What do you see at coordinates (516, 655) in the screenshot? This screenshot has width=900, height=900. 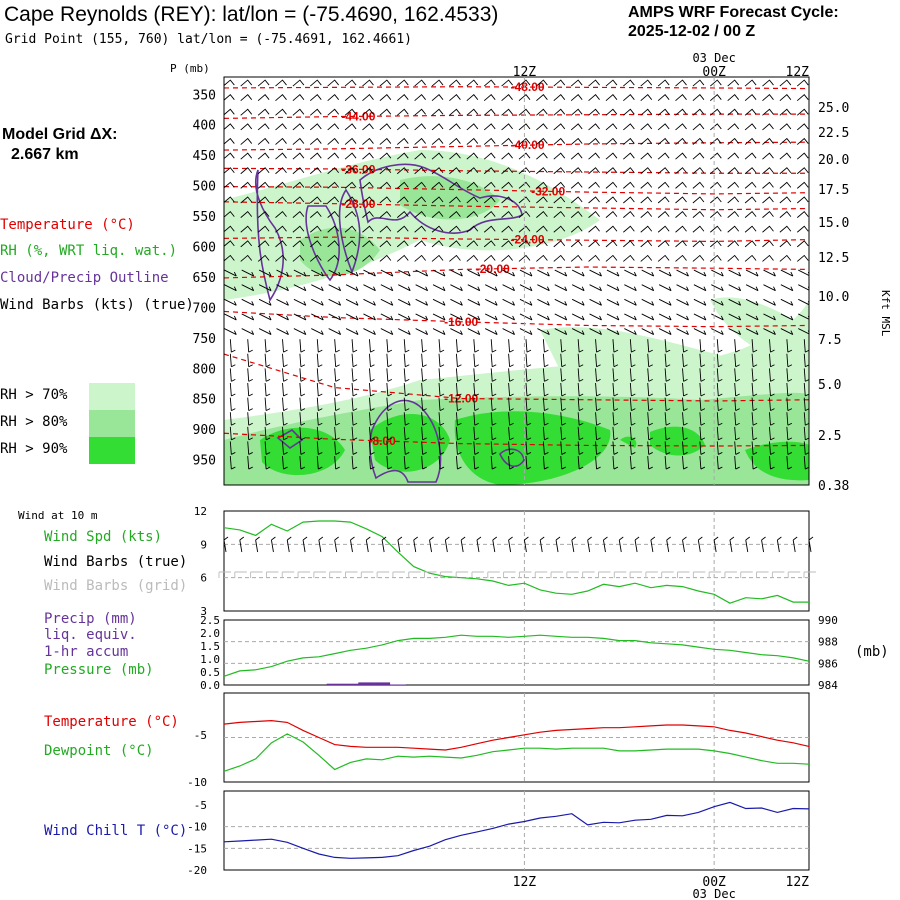 I see `pressure-line` at bounding box center [516, 655].